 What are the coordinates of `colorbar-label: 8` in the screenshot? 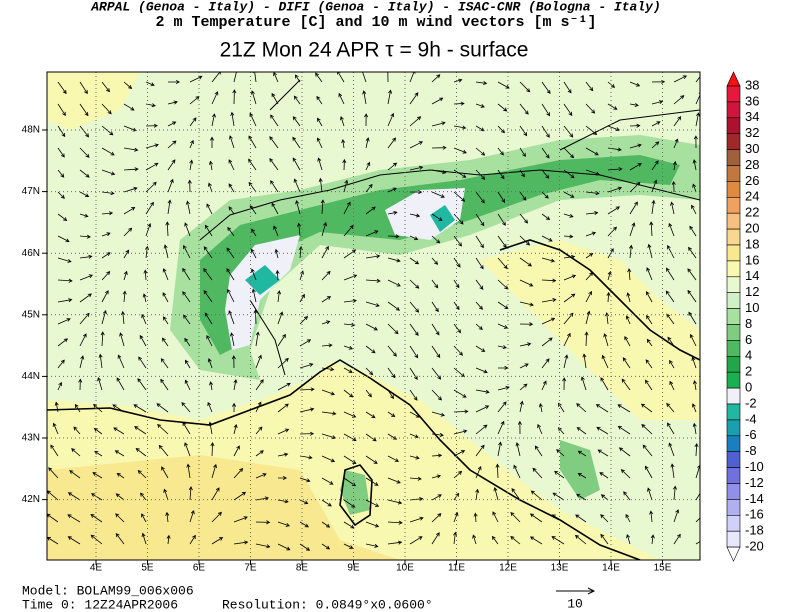 It's located at (748, 323).